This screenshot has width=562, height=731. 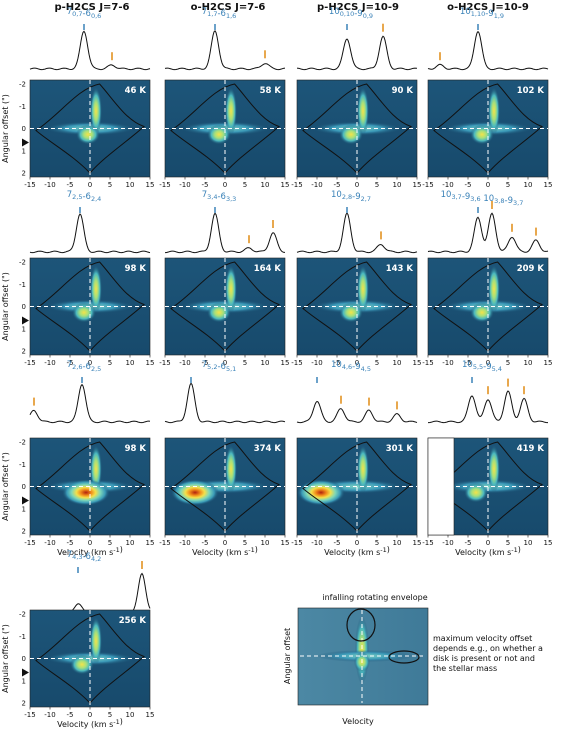 I want to click on column-title-1: p-H2CS J=7-6, so click(x=91, y=7).